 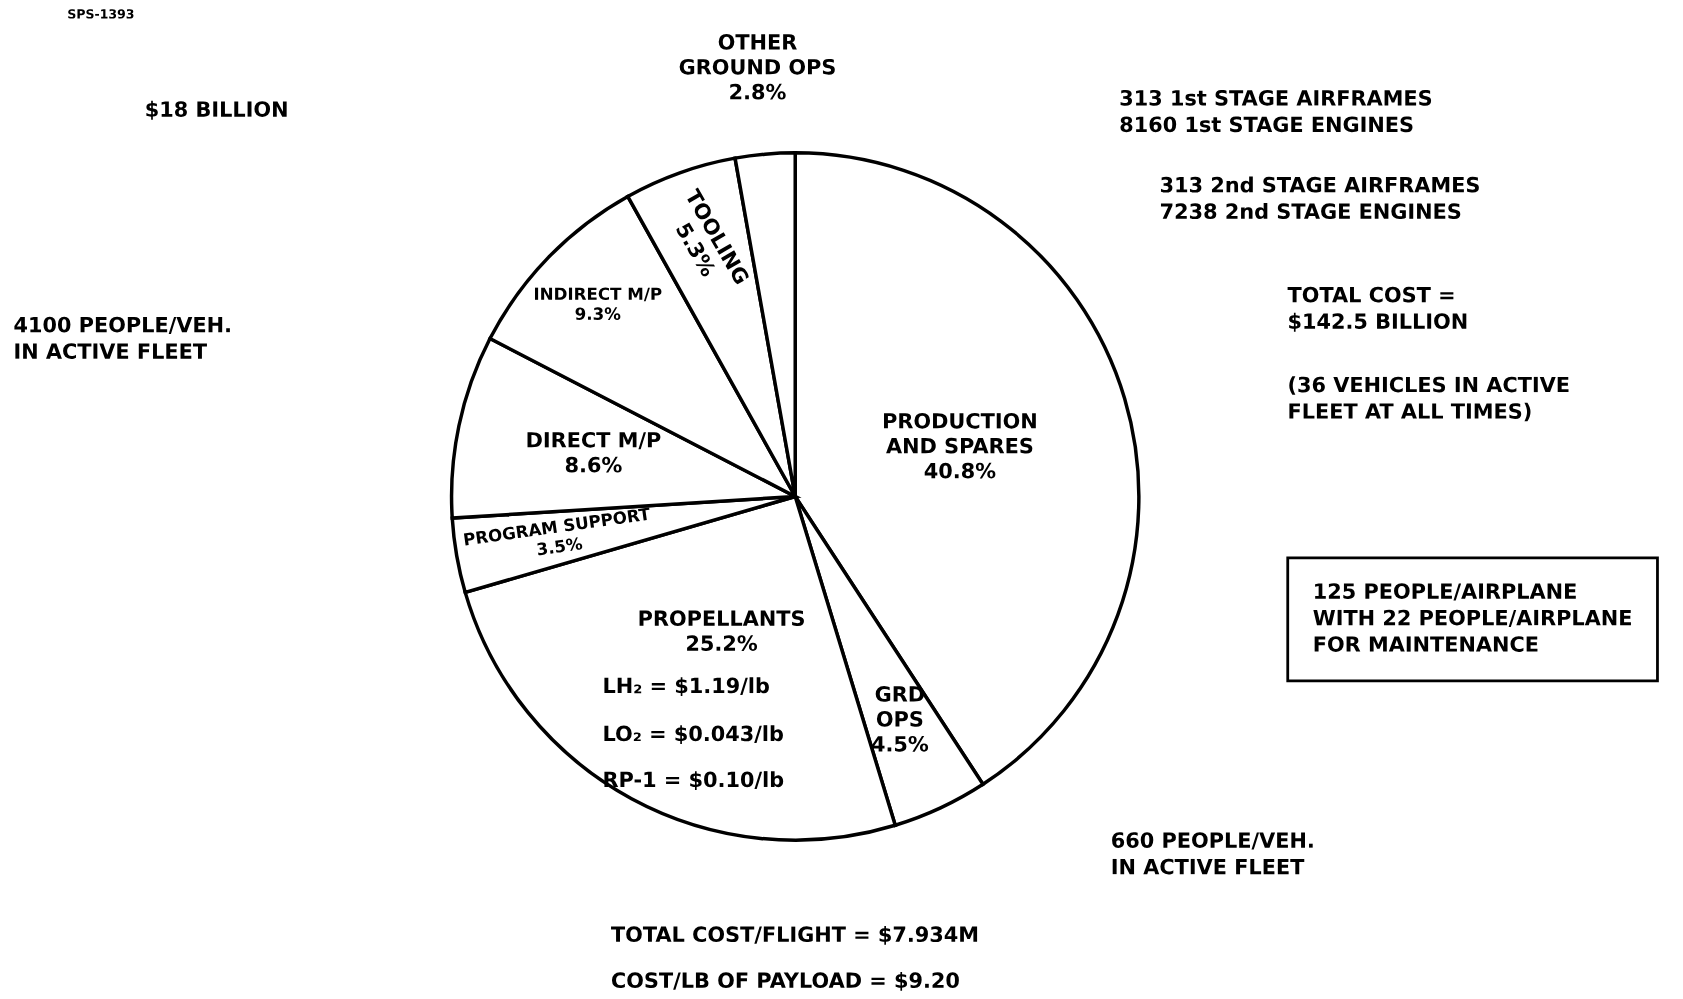 What do you see at coordinates (1276, 111) in the screenshot?
I see `text: 313 1st STAGE AIRFRAMES 8160 1st STAGE ENGINES` at bounding box center [1276, 111].